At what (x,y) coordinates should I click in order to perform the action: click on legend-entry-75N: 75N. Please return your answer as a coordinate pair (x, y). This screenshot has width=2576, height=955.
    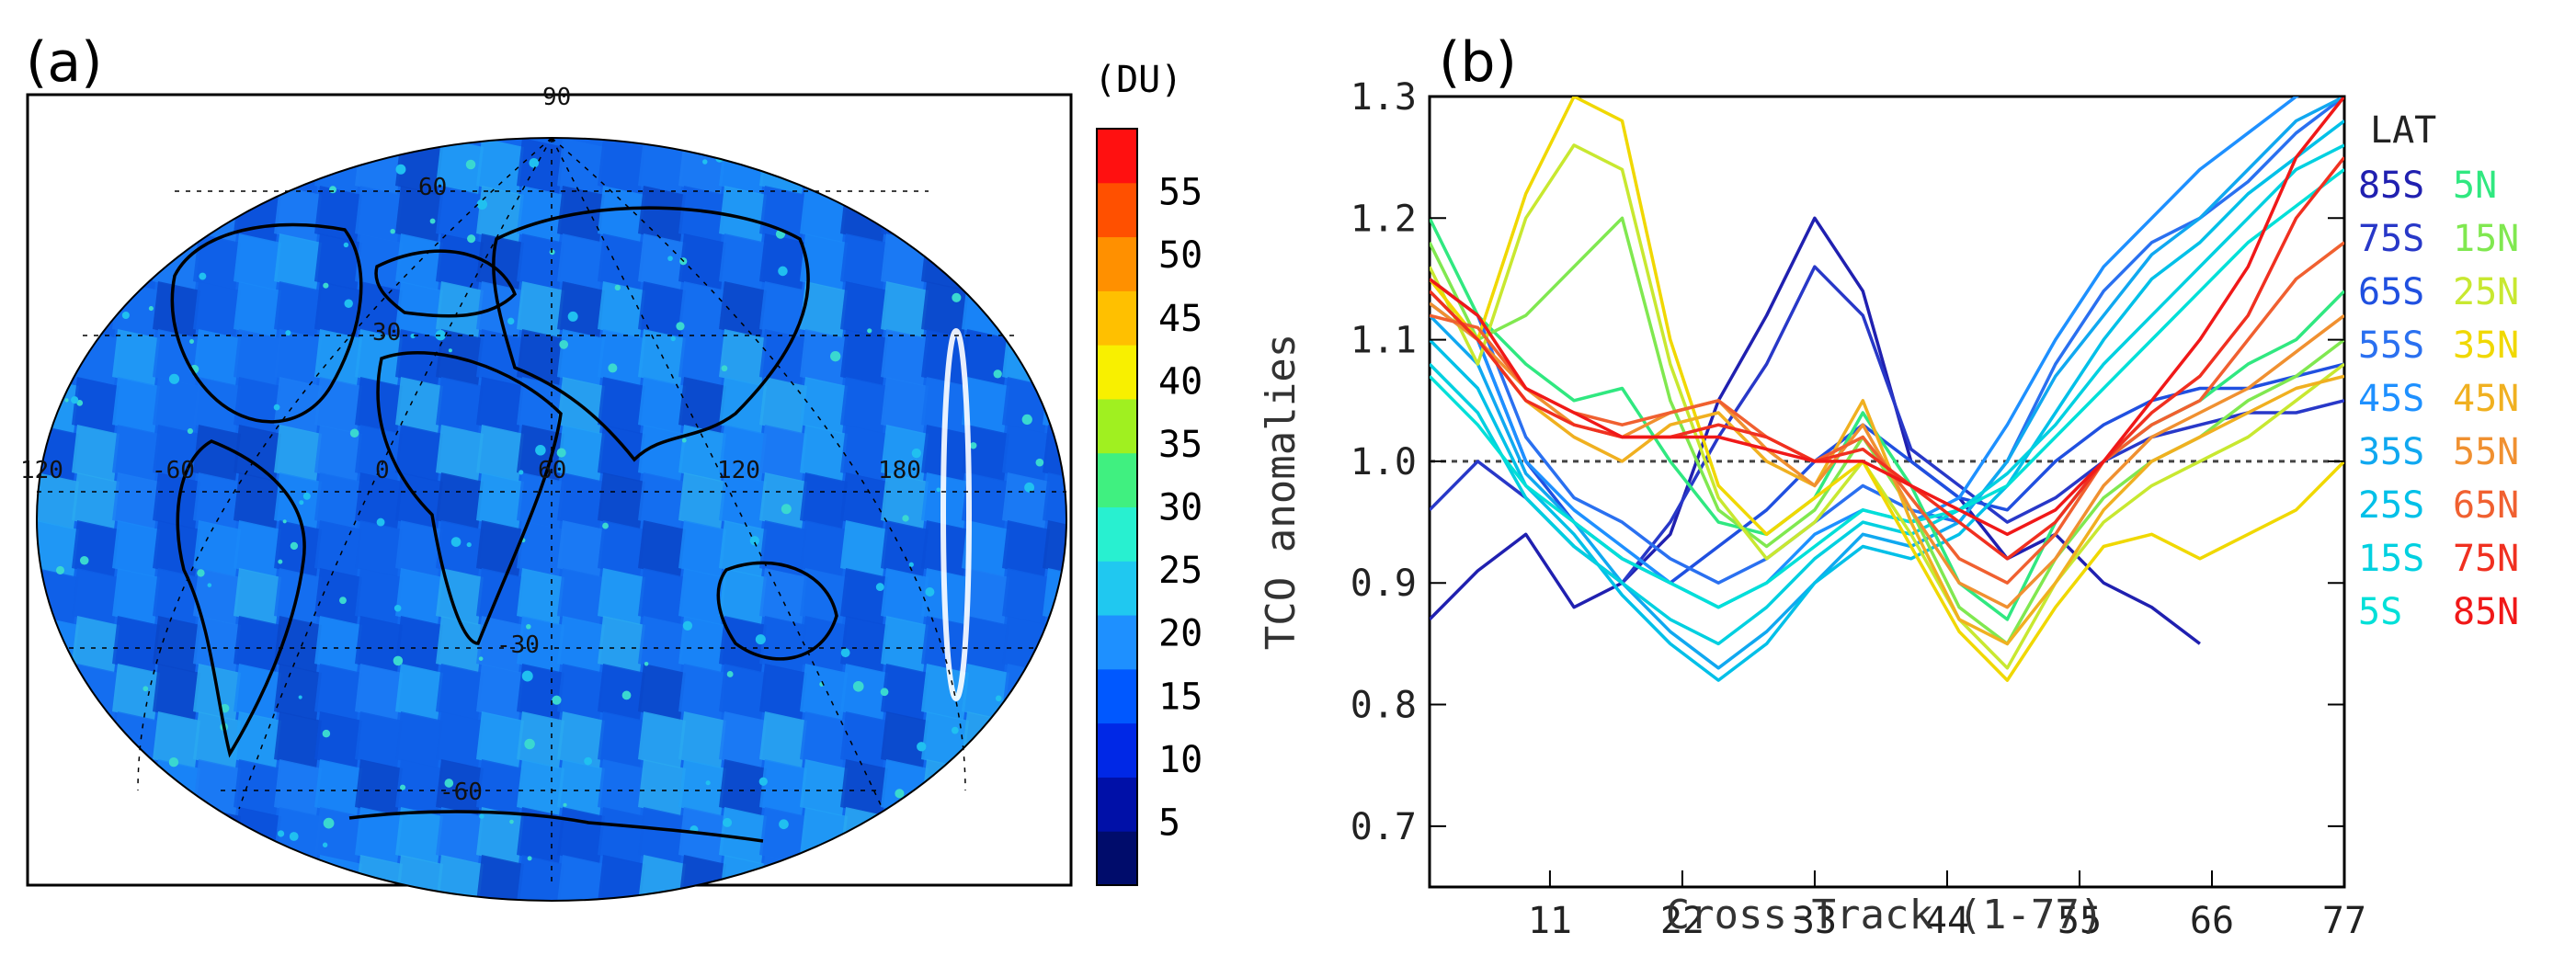
    Looking at the image, I should click on (2486, 559).